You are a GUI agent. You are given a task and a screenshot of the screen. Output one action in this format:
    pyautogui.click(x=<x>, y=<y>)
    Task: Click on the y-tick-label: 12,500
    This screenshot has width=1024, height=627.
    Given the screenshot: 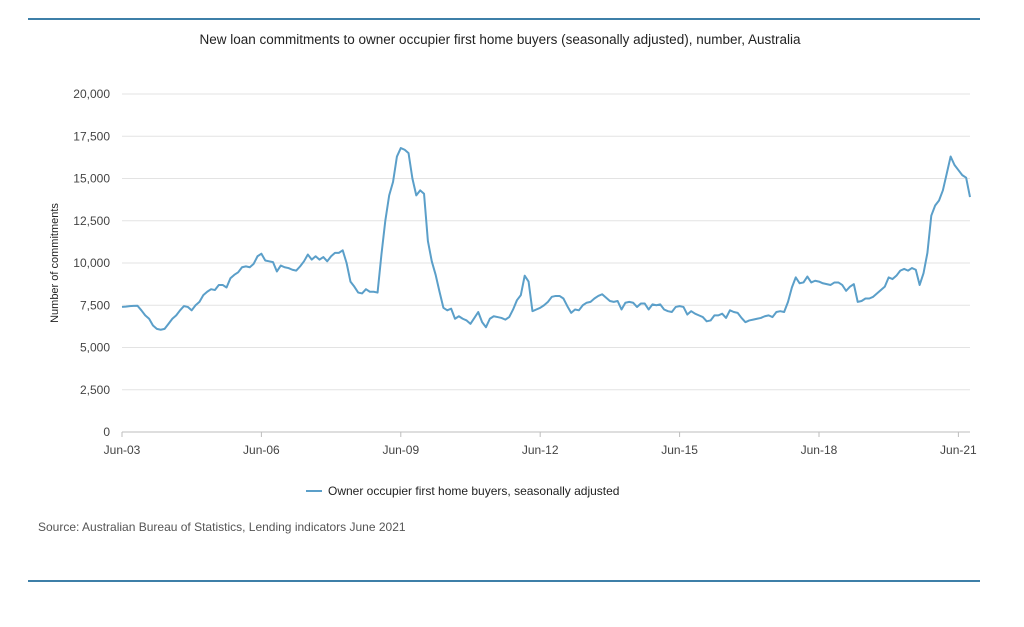 What is the action you would take?
    pyautogui.click(x=91, y=221)
    